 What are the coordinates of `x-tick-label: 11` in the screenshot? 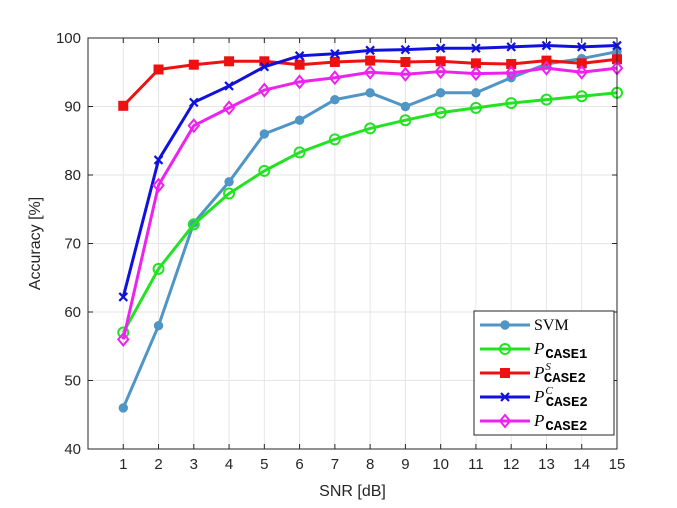 It's located at (476, 464).